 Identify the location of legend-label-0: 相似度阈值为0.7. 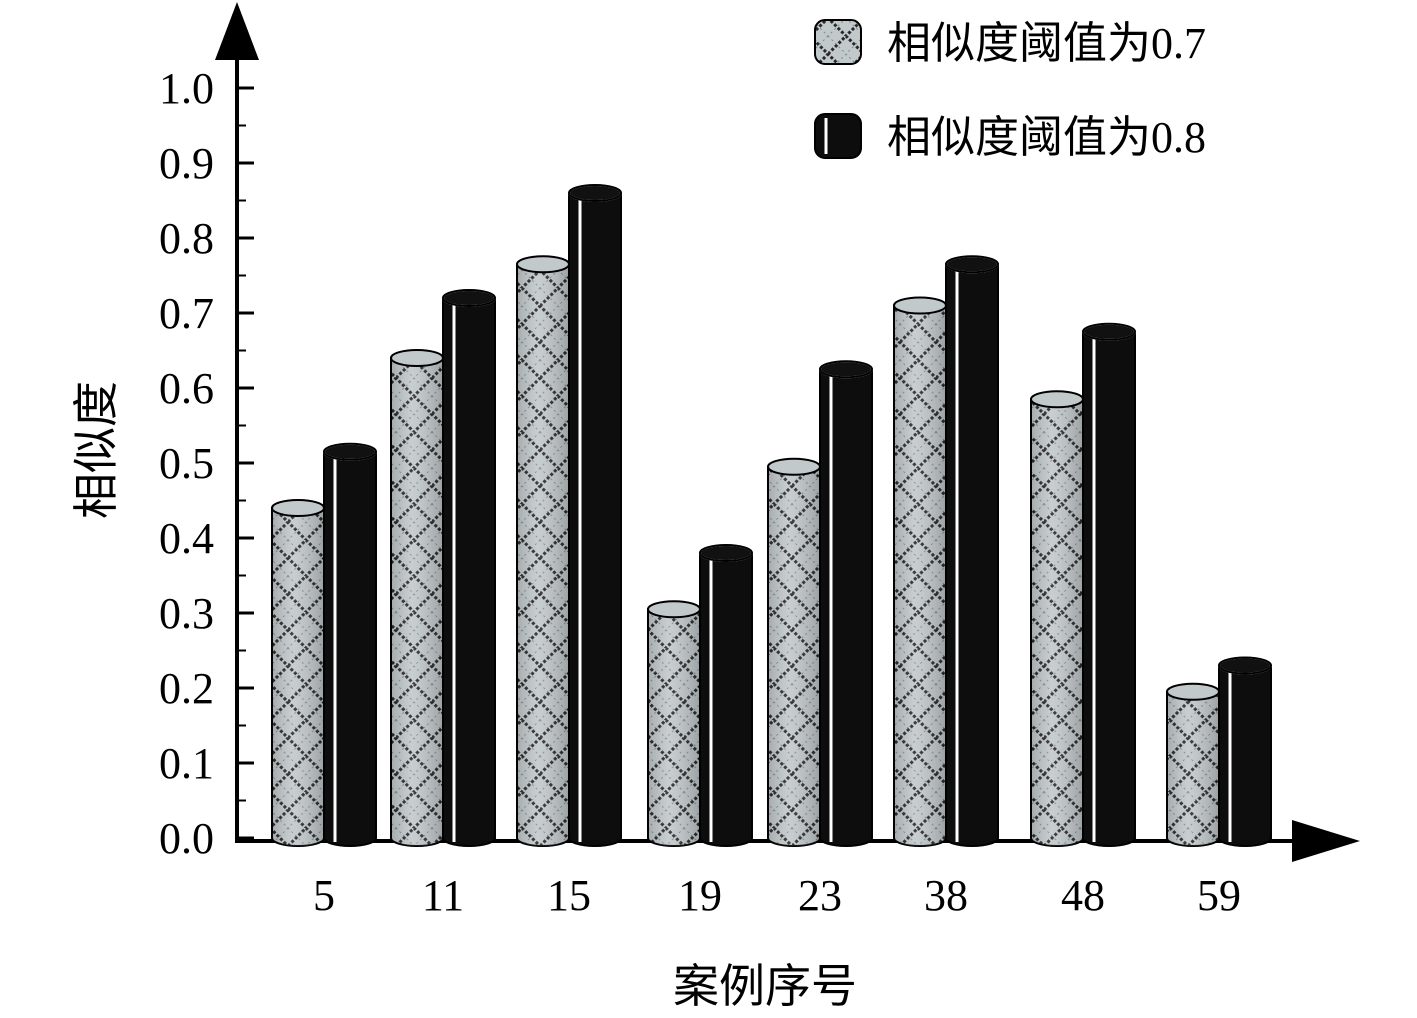
(1046, 43).